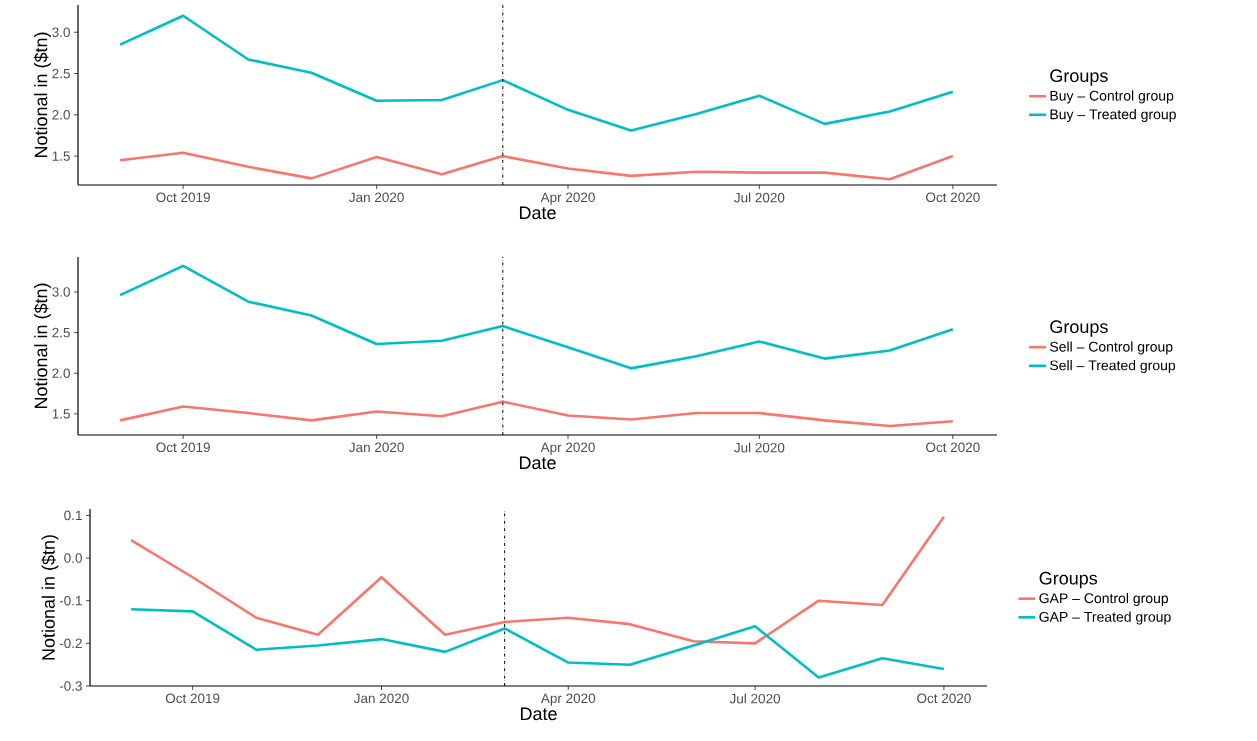 The height and width of the screenshot is (741, 1257). What do you see at coordinates (73, 515) in the screenshot?
I see `y-tick-label: 0.1` at bounding box center [73, 515].